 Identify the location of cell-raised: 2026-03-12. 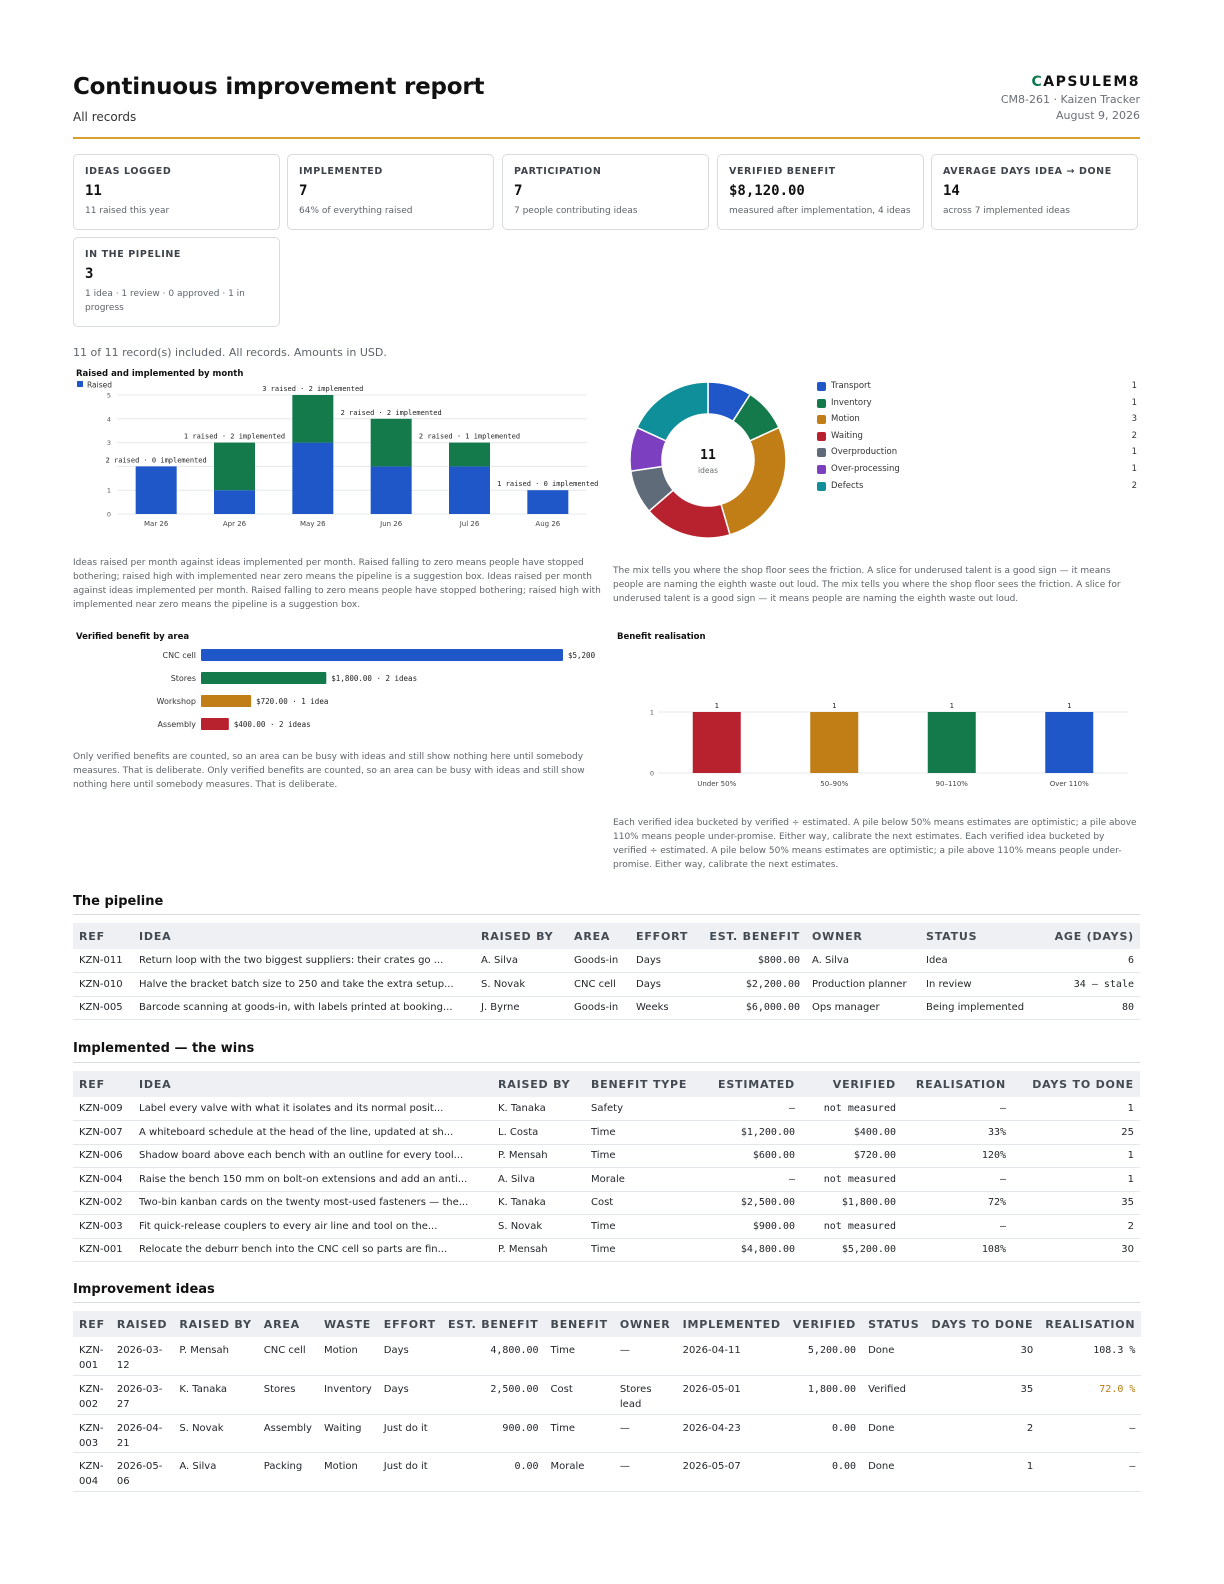
(142, 1356).